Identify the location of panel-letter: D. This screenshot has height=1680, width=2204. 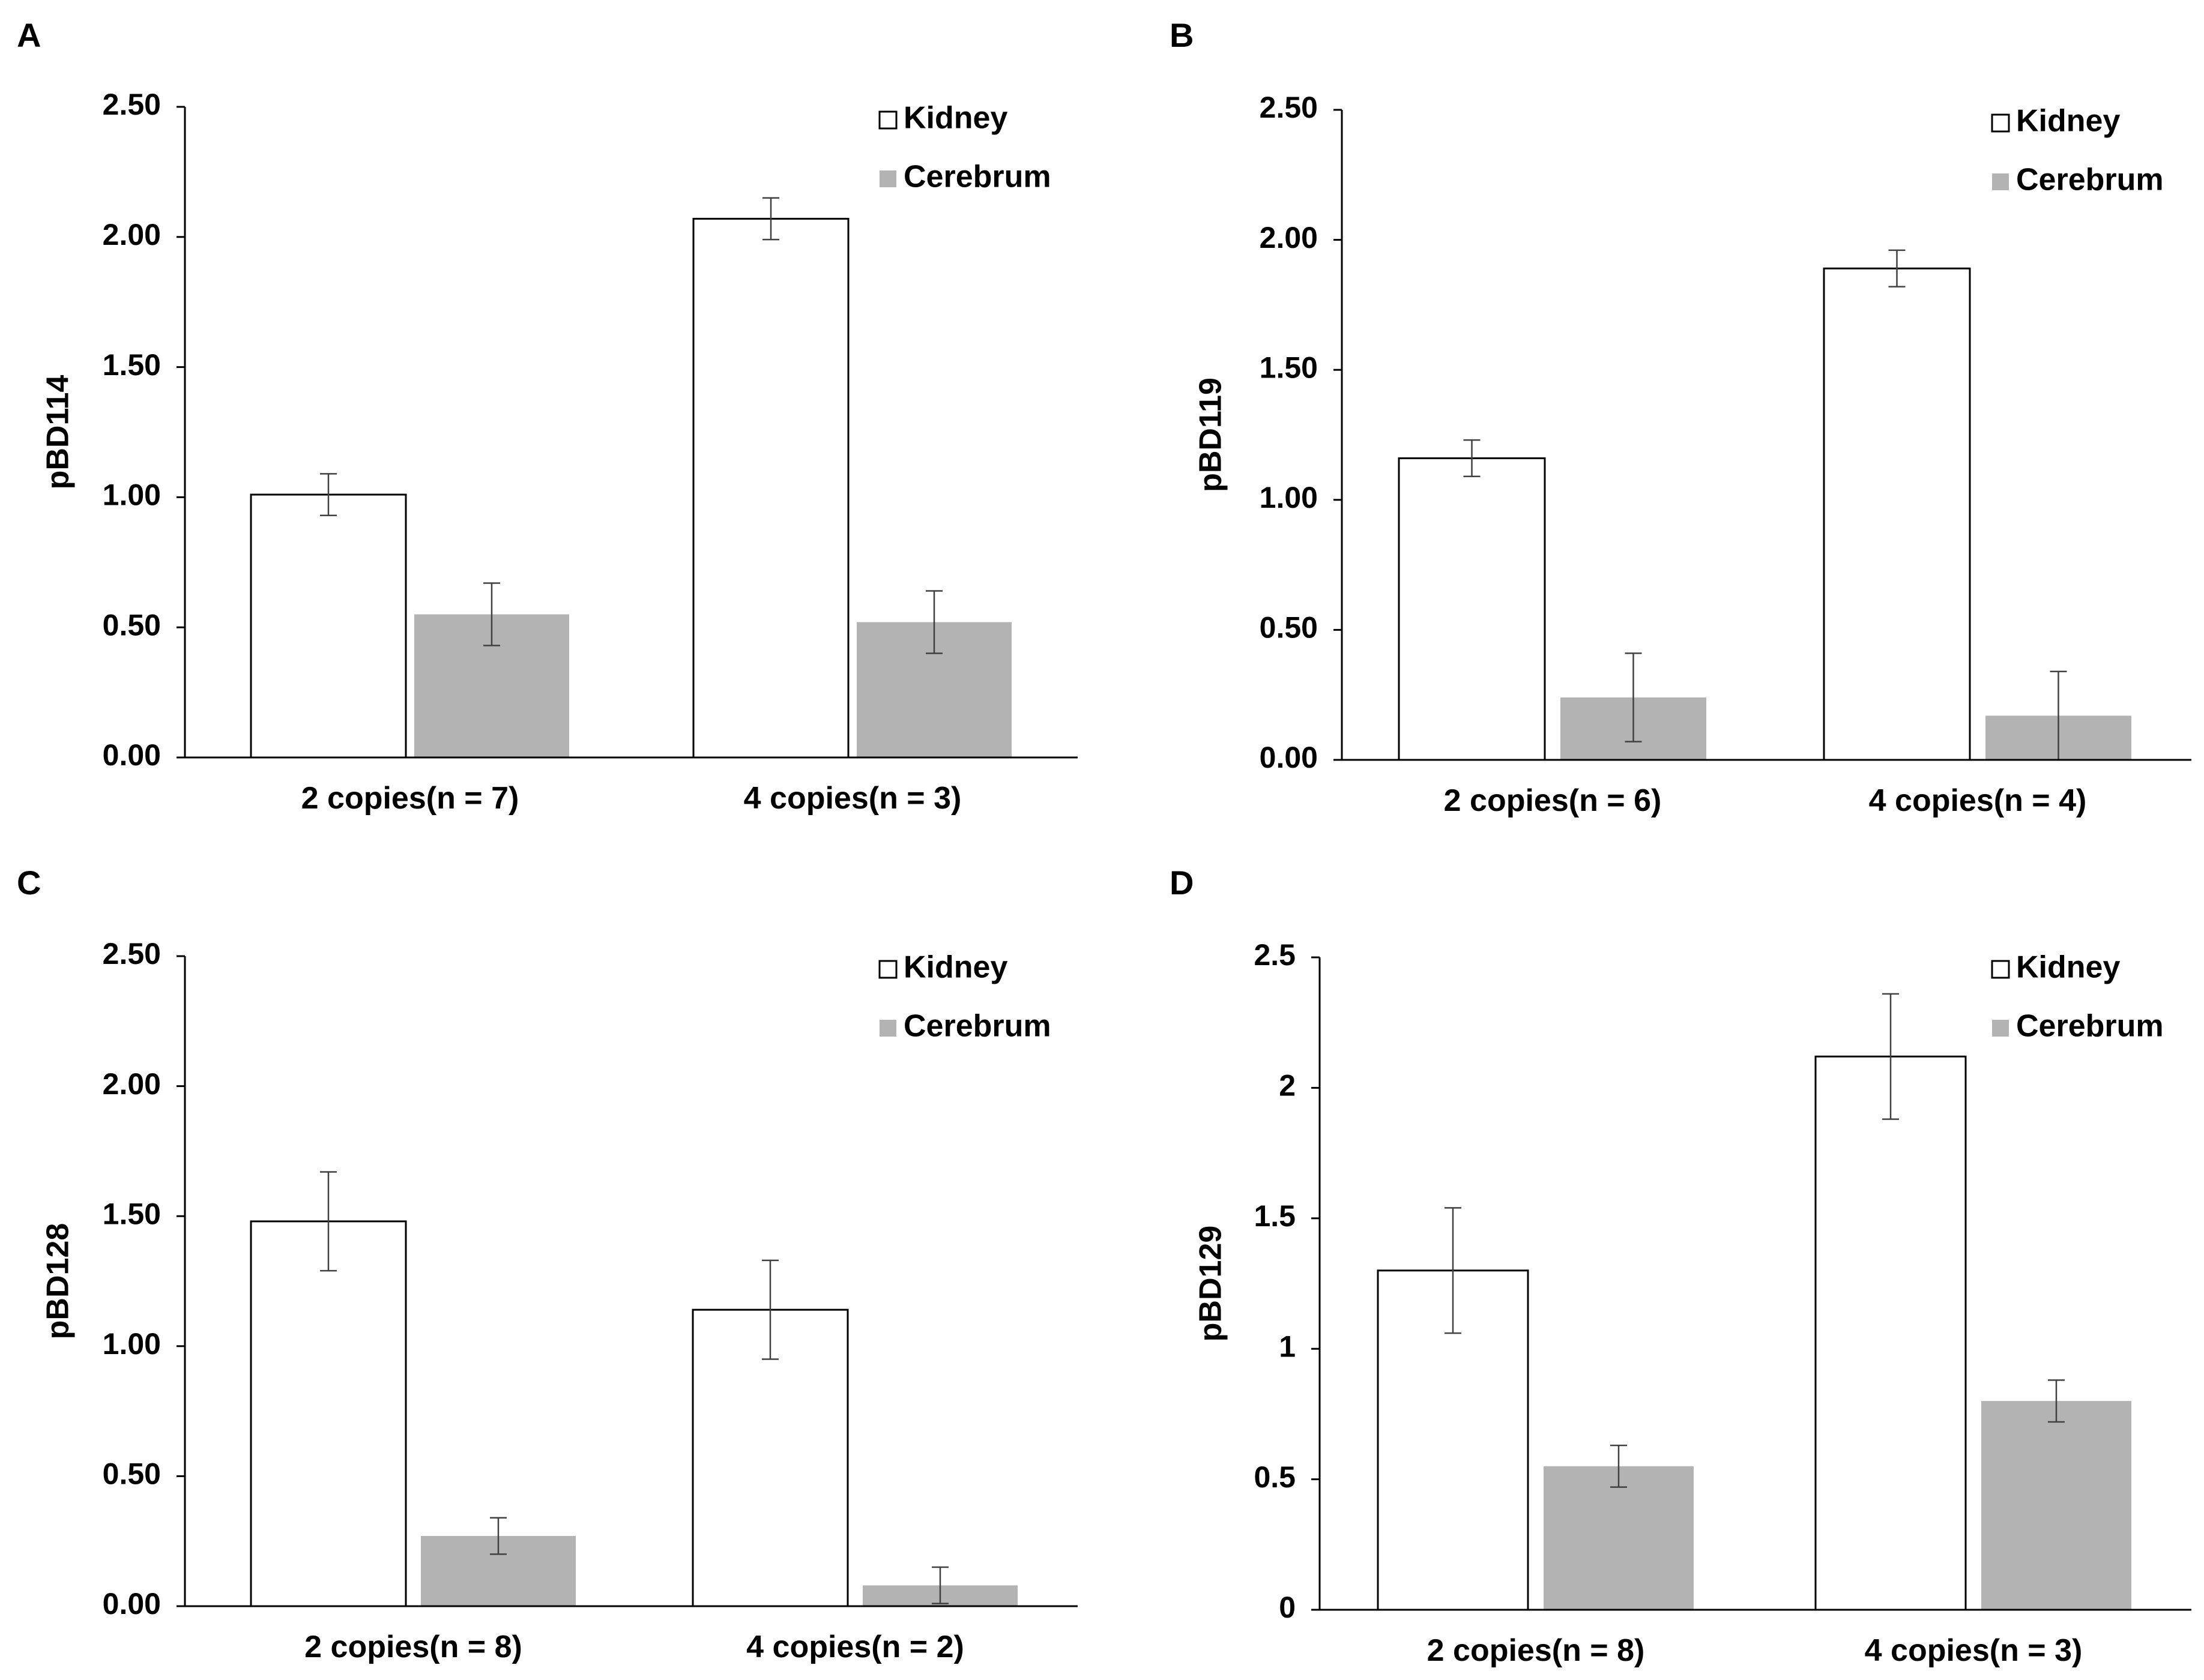
(1182, 883).